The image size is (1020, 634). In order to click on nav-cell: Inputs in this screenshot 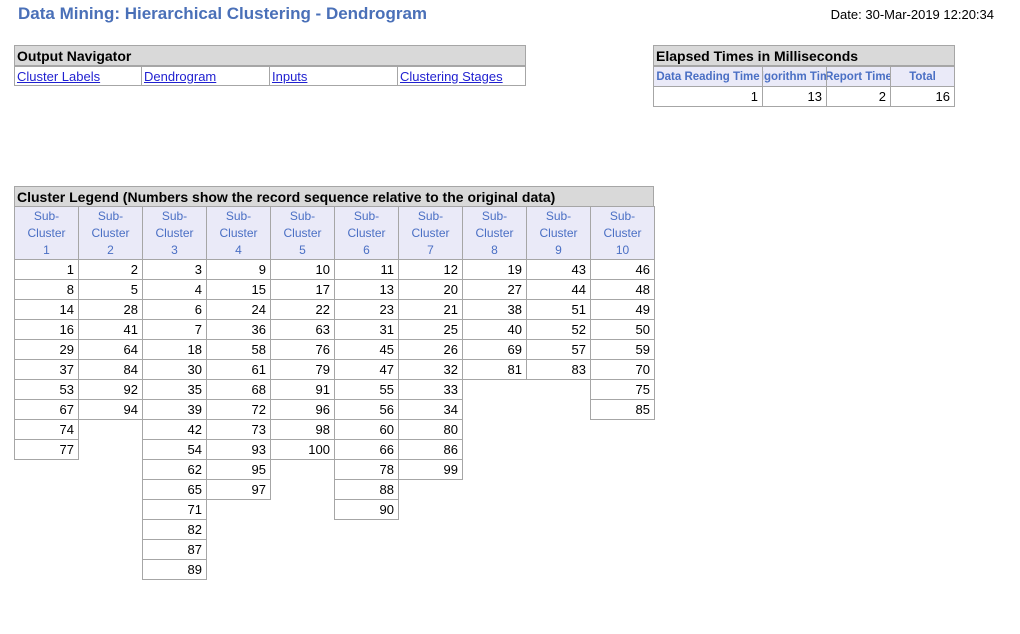, I will do `click(333, 76)`.